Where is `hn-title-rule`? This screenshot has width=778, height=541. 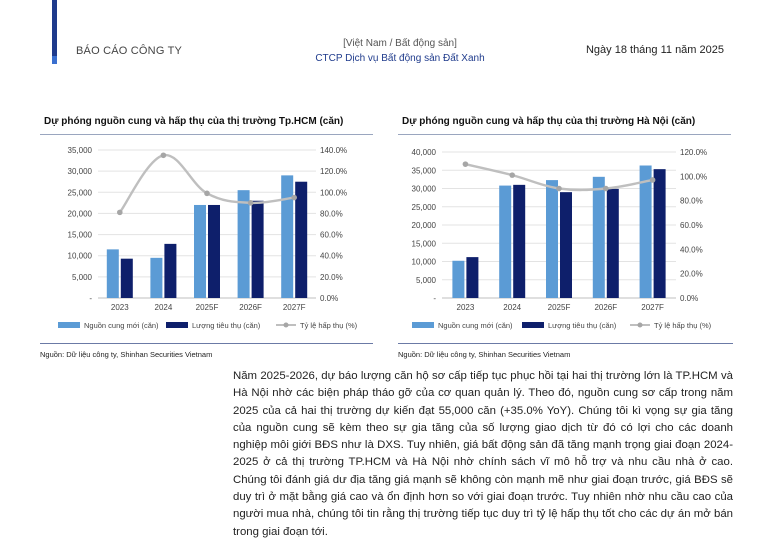 hn-title-rule is located at coordinates (564, 134).